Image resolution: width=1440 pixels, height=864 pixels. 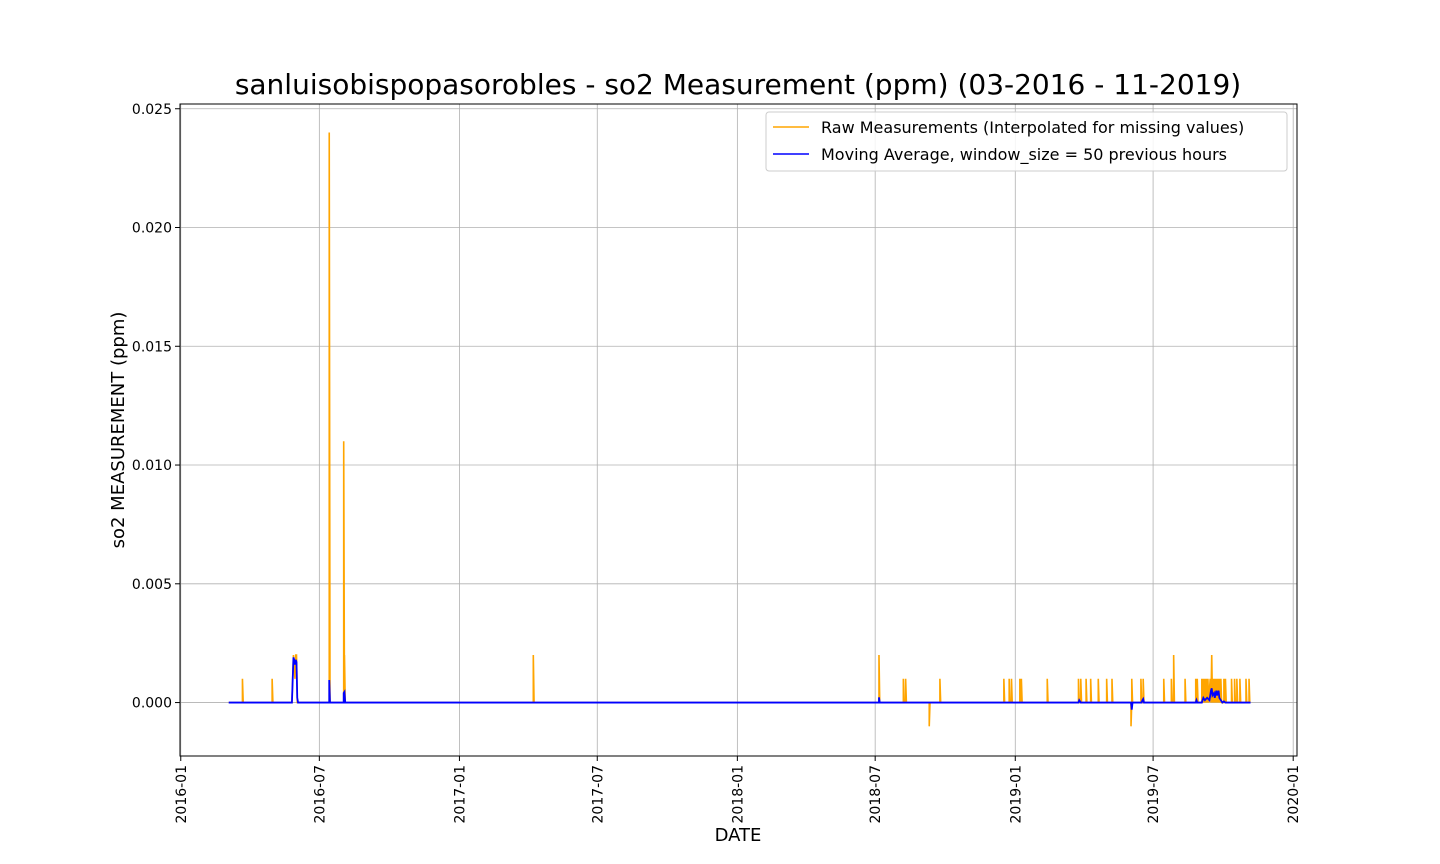 What do you see at coordinates (152, 466) in the screenshot?
I see `y-tick-label: 0.010` at bounding box center [152, 466].